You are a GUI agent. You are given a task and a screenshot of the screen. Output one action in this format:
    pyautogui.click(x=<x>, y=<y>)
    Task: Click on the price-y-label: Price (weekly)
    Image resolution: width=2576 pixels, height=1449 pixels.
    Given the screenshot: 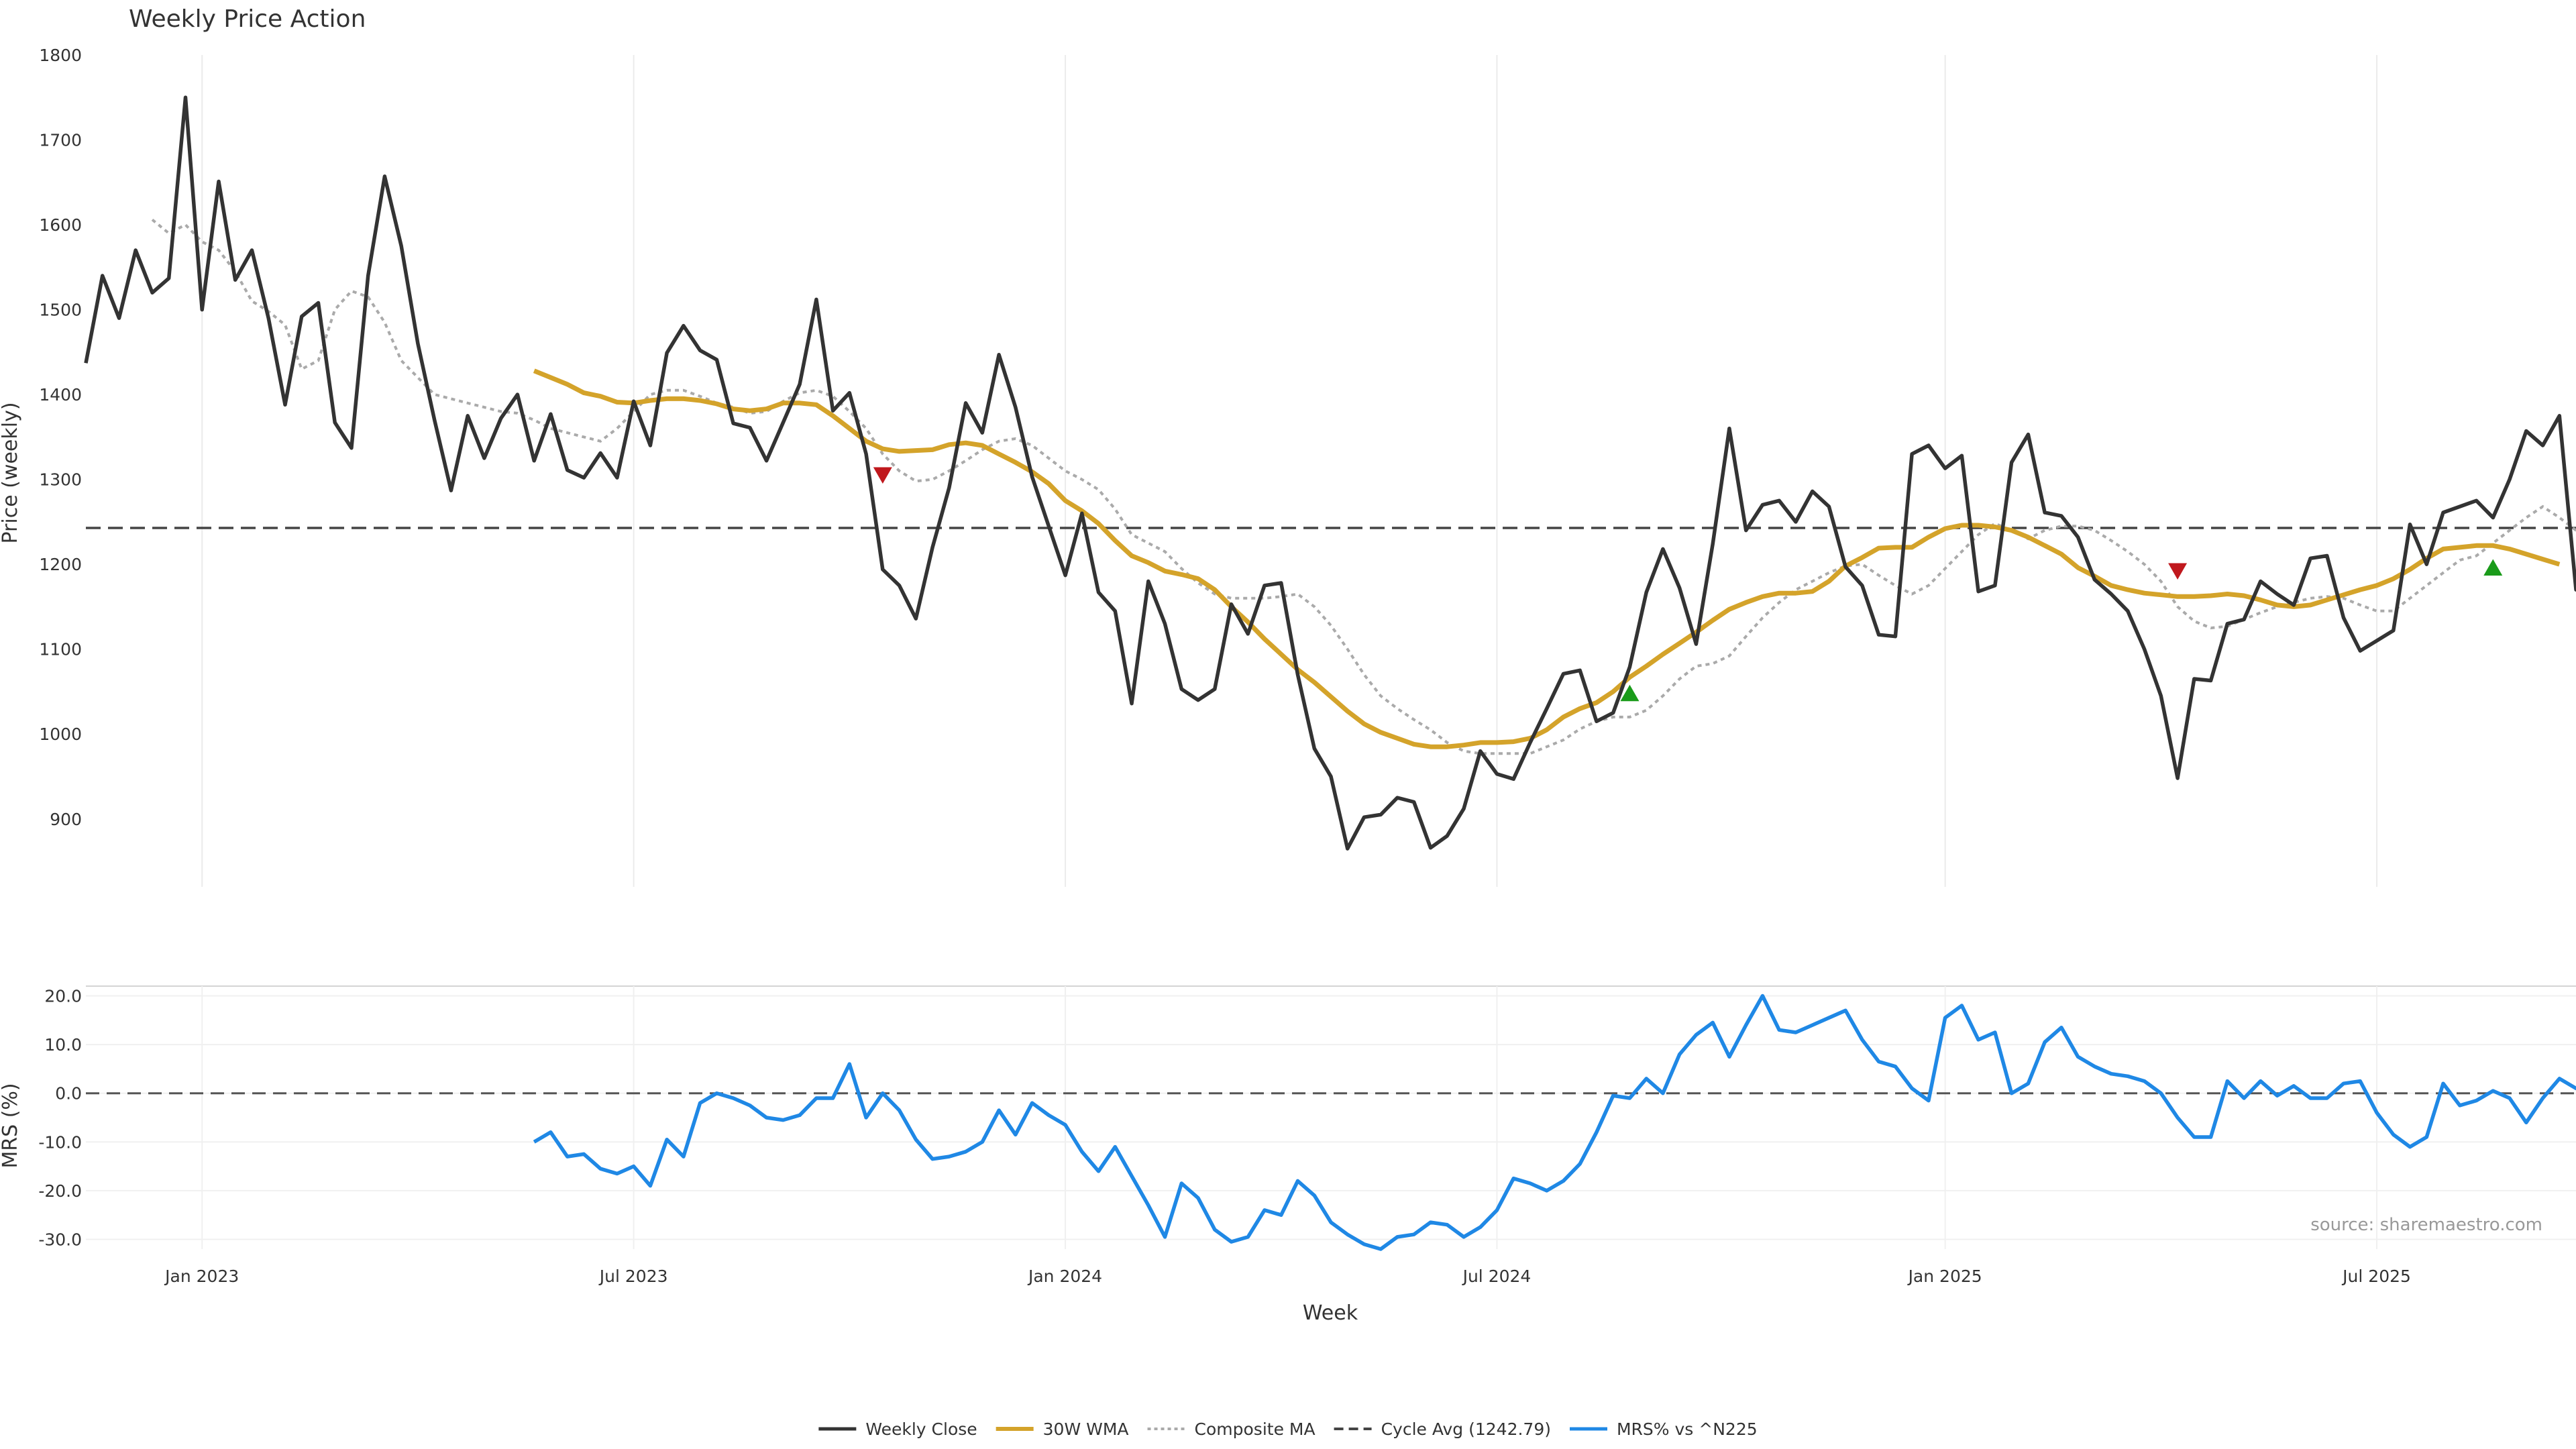 What is the action you would take?
    pyautogui.click(x=11, y=472)
    